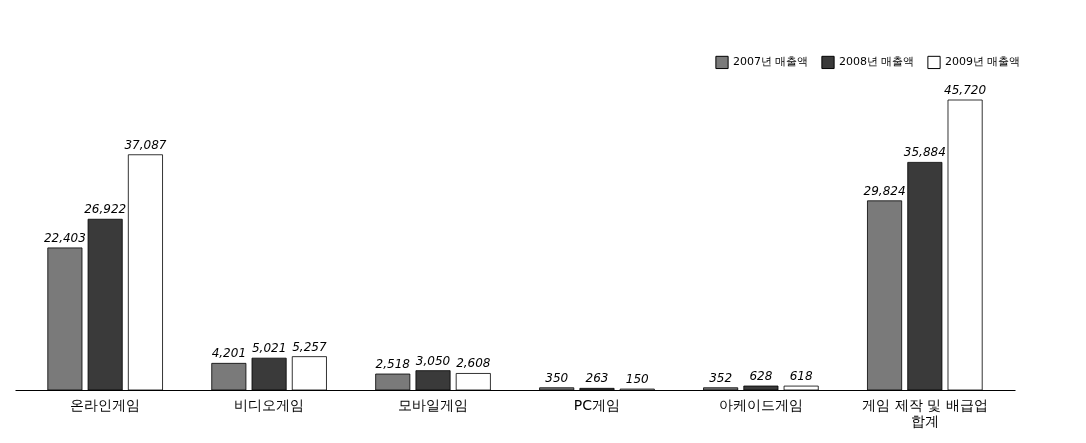  Describe the element at coordinates (433, 360) in the screenshot. I see `data-label: 3,050` at that location.